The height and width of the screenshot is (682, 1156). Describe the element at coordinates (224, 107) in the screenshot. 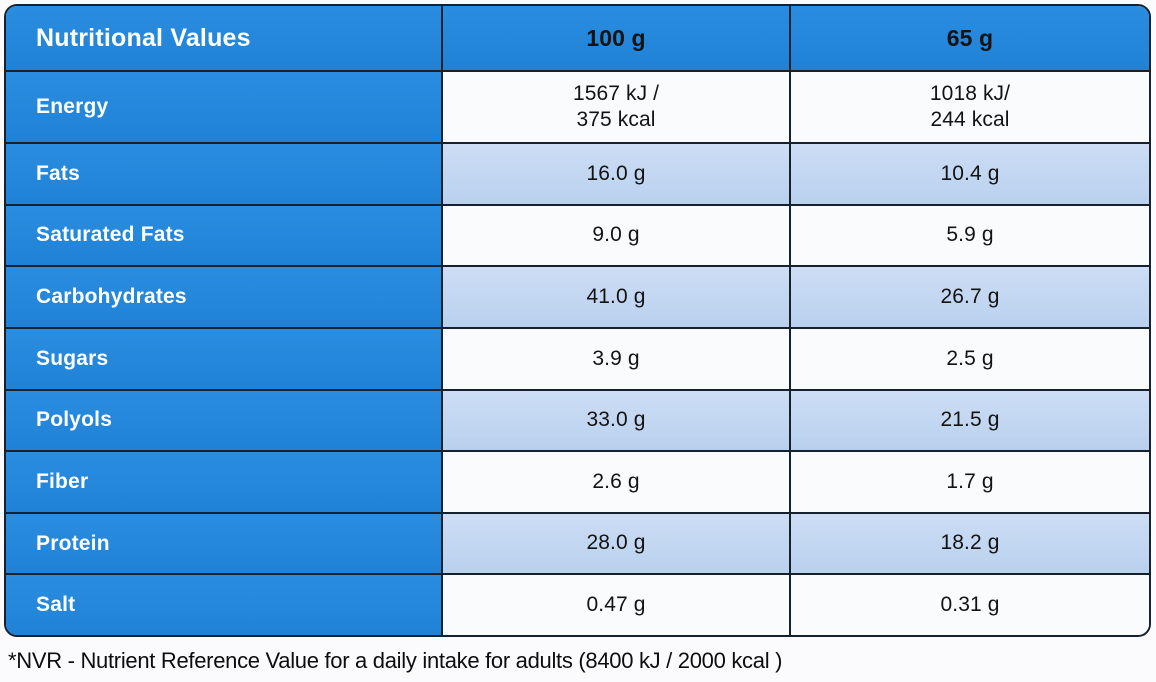

I see `row-label: Energy` at that location.